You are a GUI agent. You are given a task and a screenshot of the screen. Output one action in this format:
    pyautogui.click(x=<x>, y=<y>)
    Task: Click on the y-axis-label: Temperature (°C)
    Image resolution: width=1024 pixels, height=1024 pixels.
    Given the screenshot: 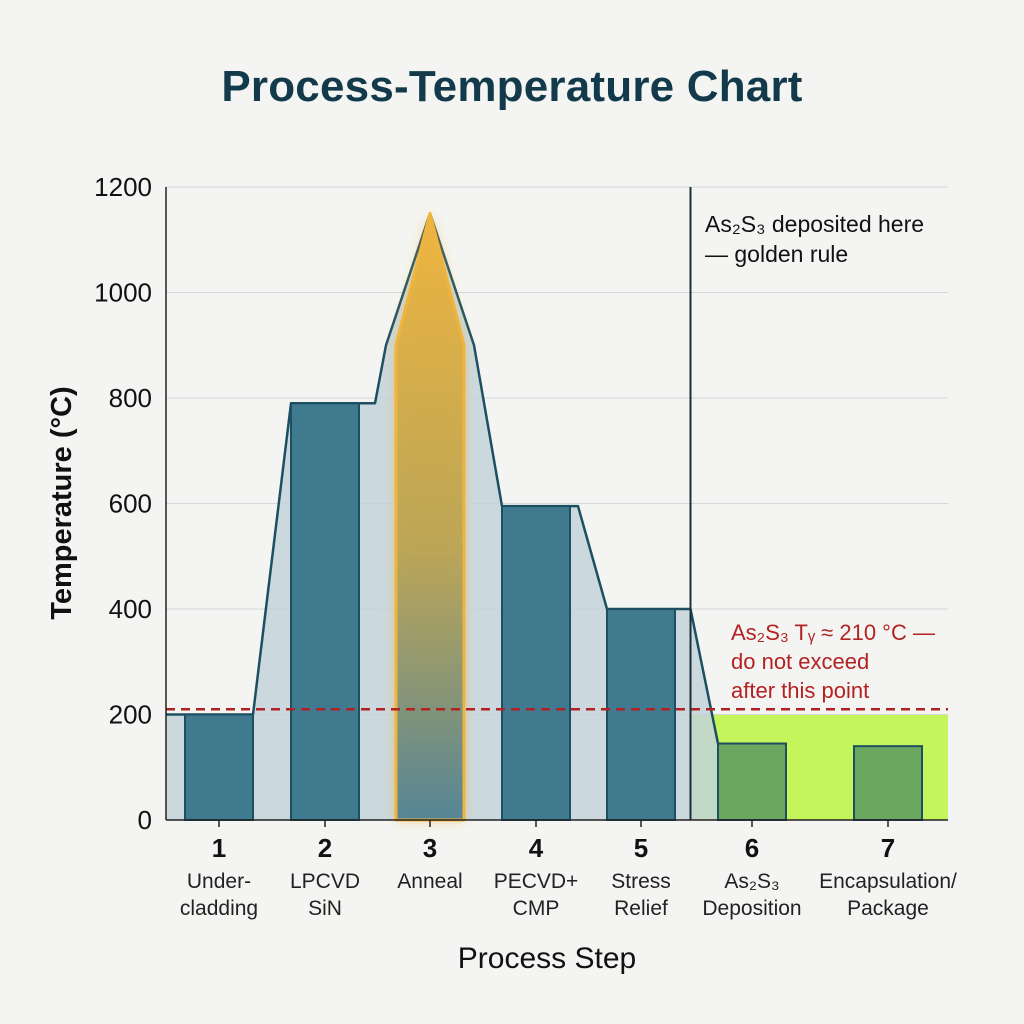 What is the action you would take?
    pyautogui.click(x=62, y=502)
    